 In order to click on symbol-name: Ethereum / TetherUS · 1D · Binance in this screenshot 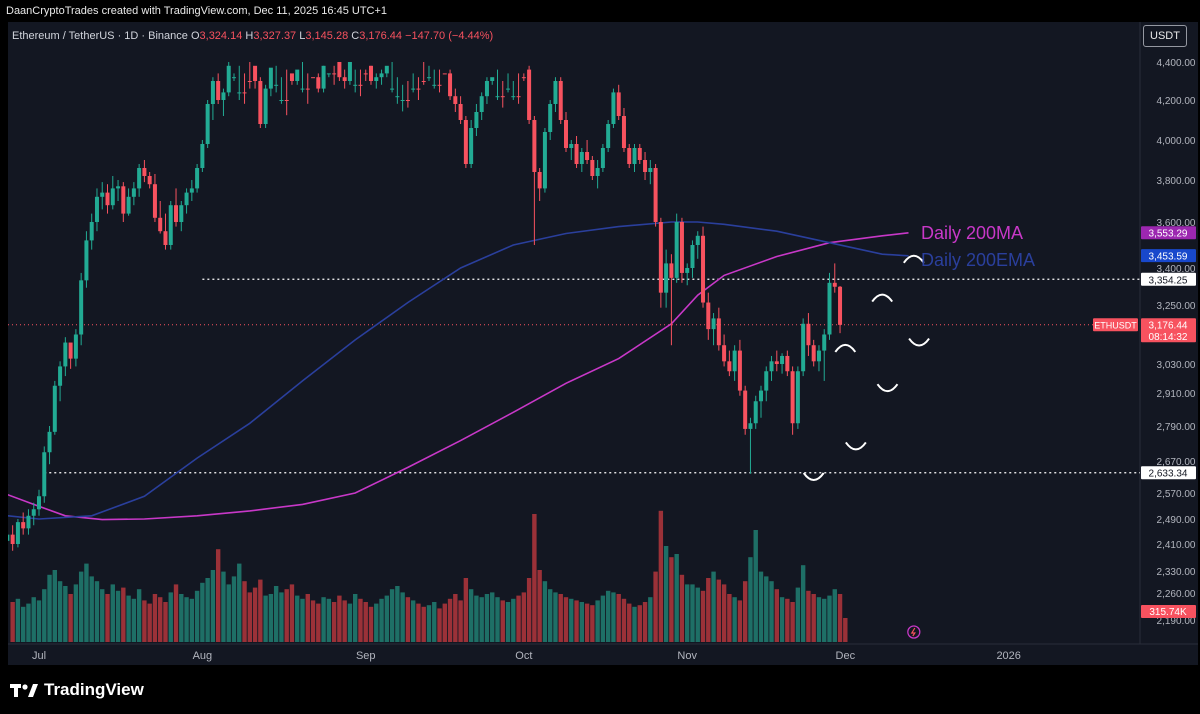, I will do `click(100, 36)`.